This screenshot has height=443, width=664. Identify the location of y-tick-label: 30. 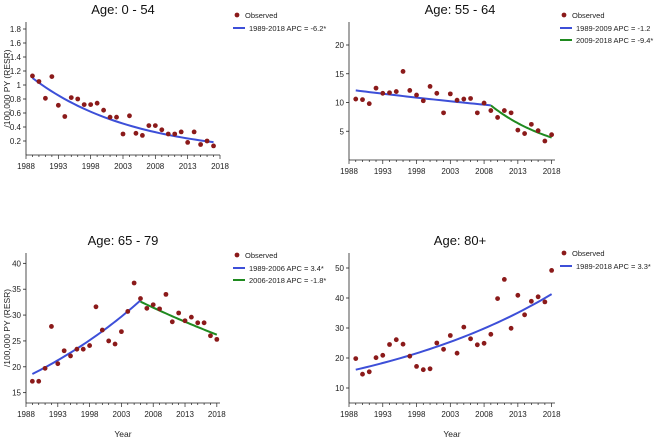
(339, 328).